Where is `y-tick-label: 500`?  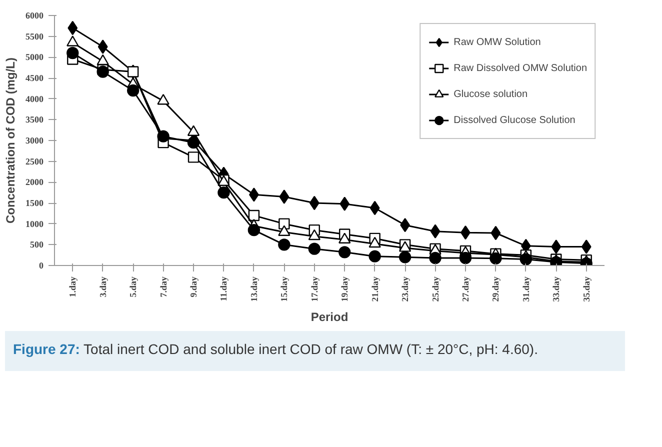
y-tick-label: 500 is located at coordinates (37, 245).